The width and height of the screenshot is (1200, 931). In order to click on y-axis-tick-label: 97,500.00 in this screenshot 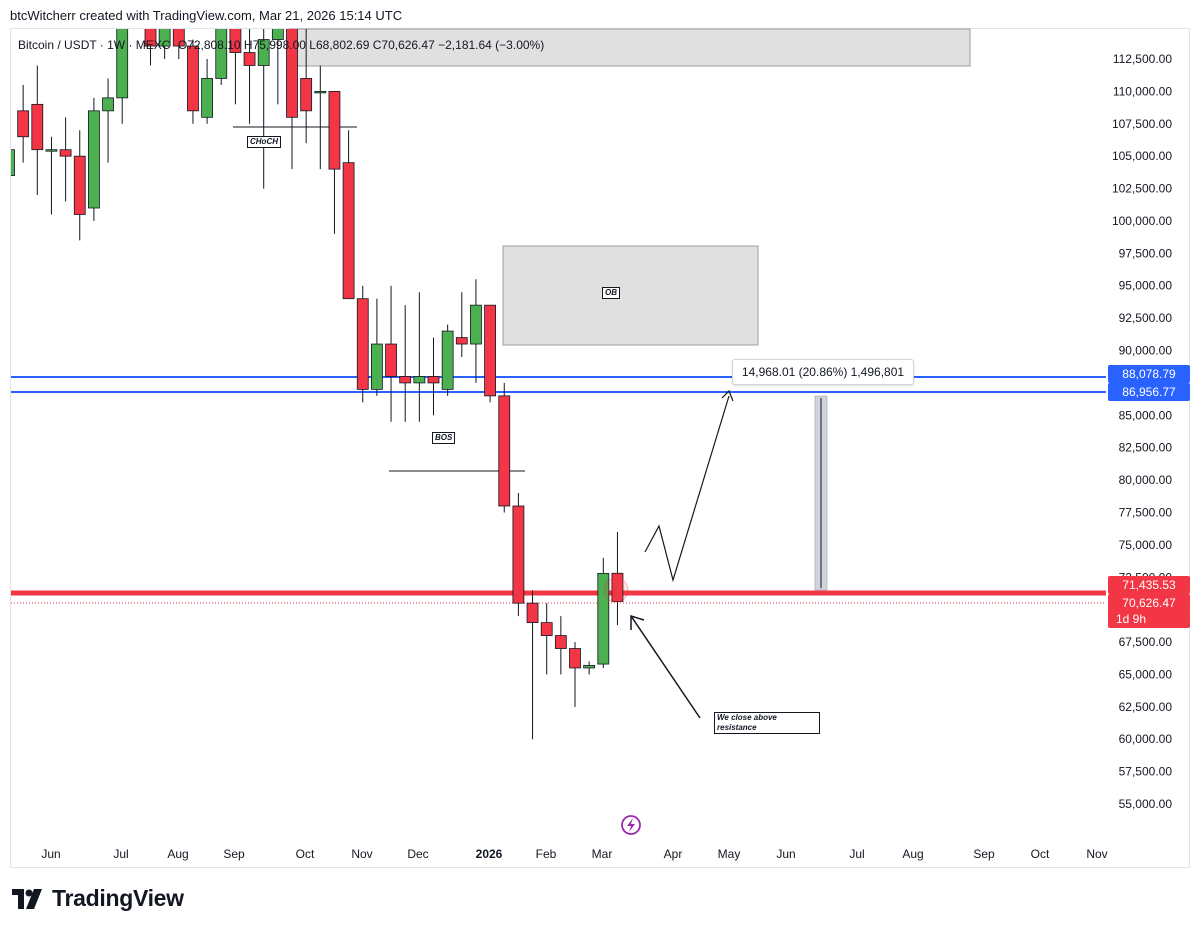, I will do `click(1146, 253)`.